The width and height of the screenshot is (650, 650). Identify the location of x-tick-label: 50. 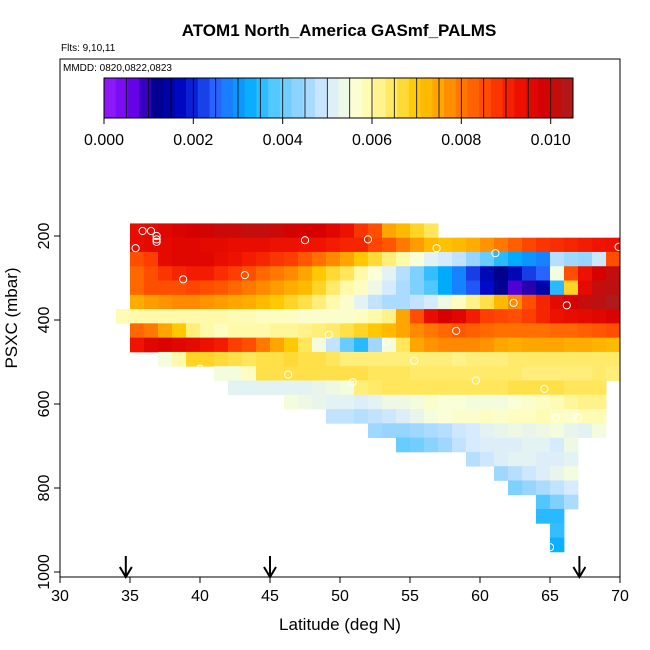
(340, 596).